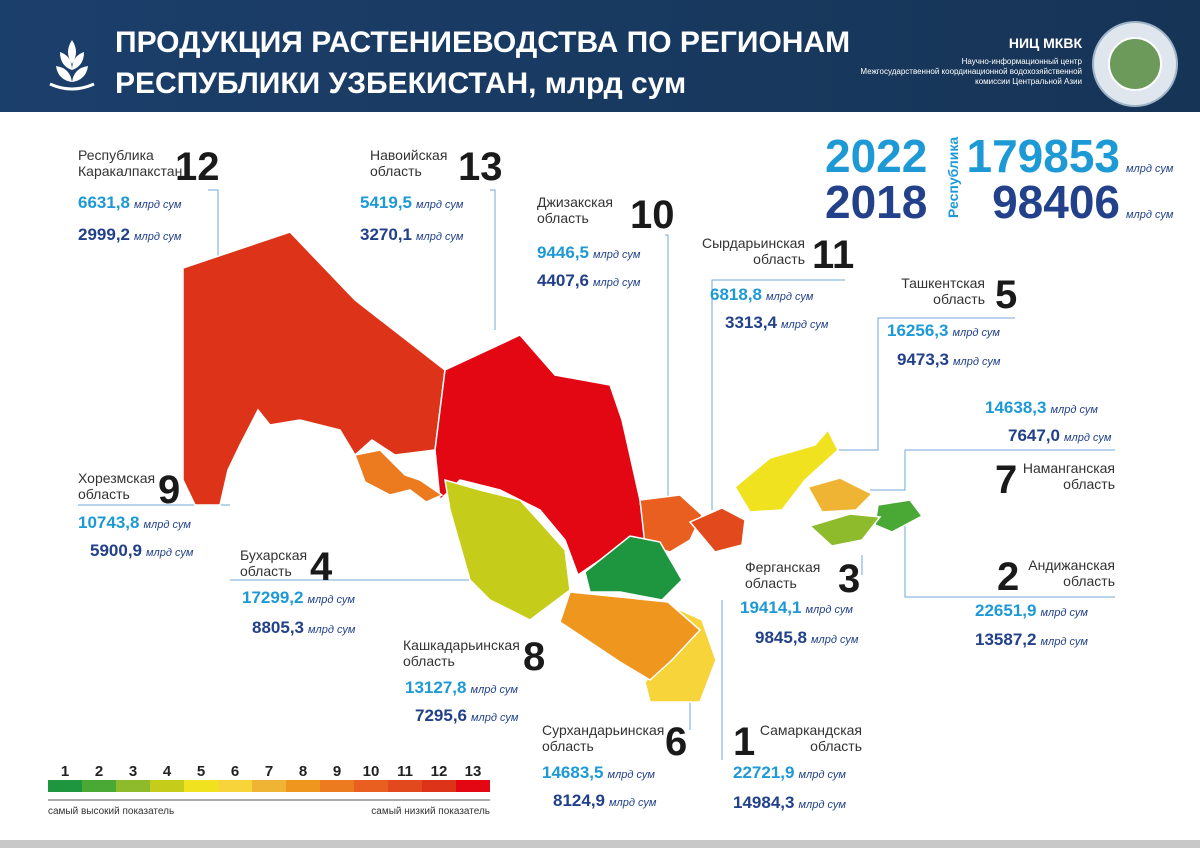  What do you see at coordinates (480, 167) in the screenshot?
I see `region-rank: 13` at bounding box center [480, 167].